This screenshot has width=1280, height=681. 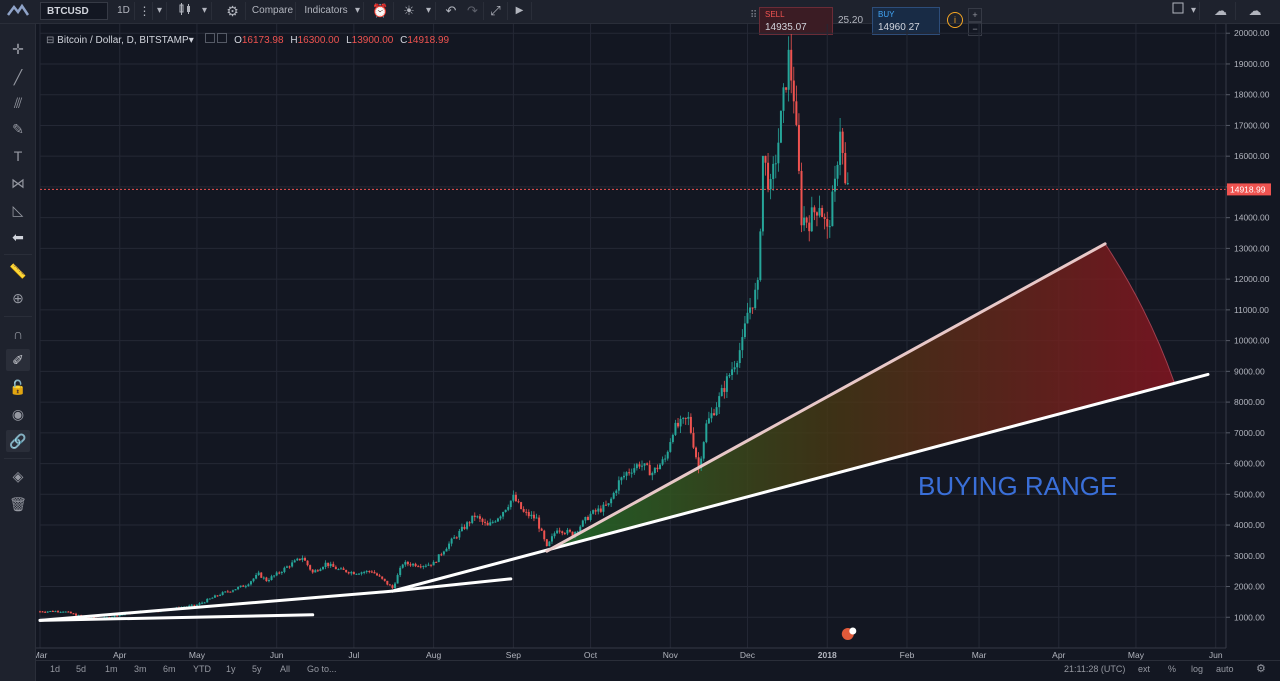 I want to click on range-6m: 6m, so click(x=169, y=669).